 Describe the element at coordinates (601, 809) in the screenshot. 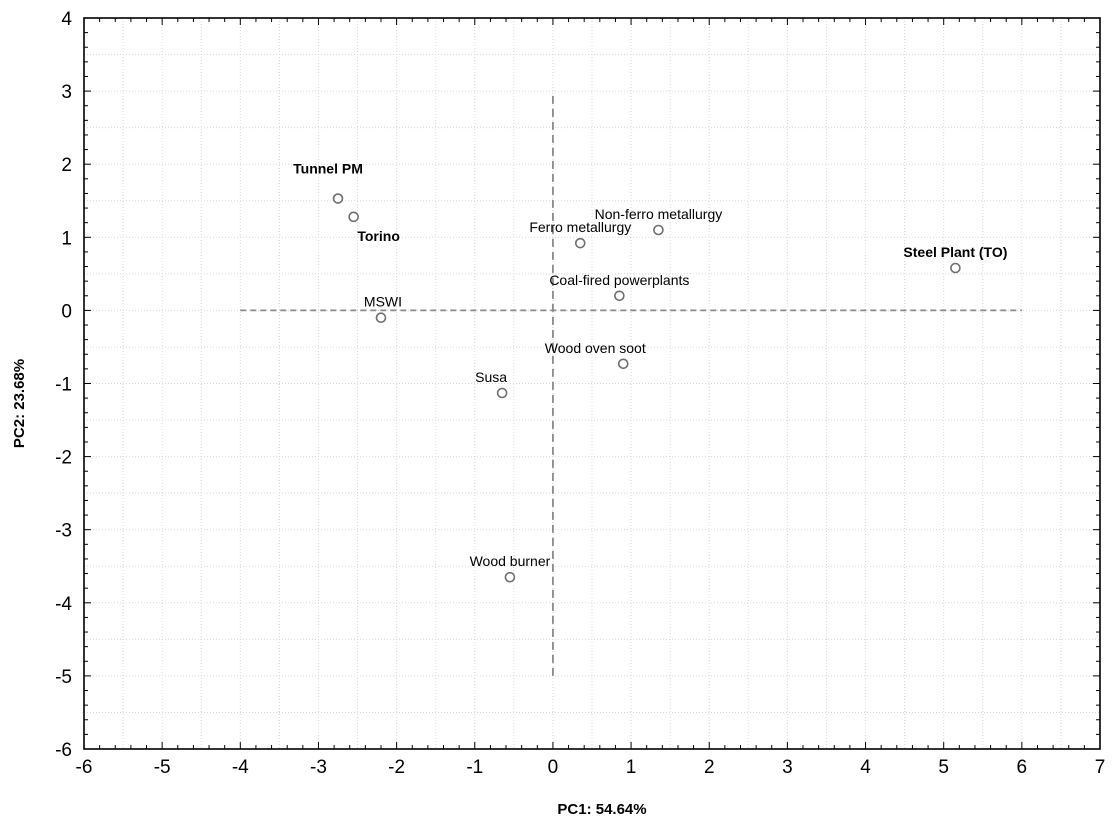

I see `x-axis-title: PC1: 54.64%` at that location.